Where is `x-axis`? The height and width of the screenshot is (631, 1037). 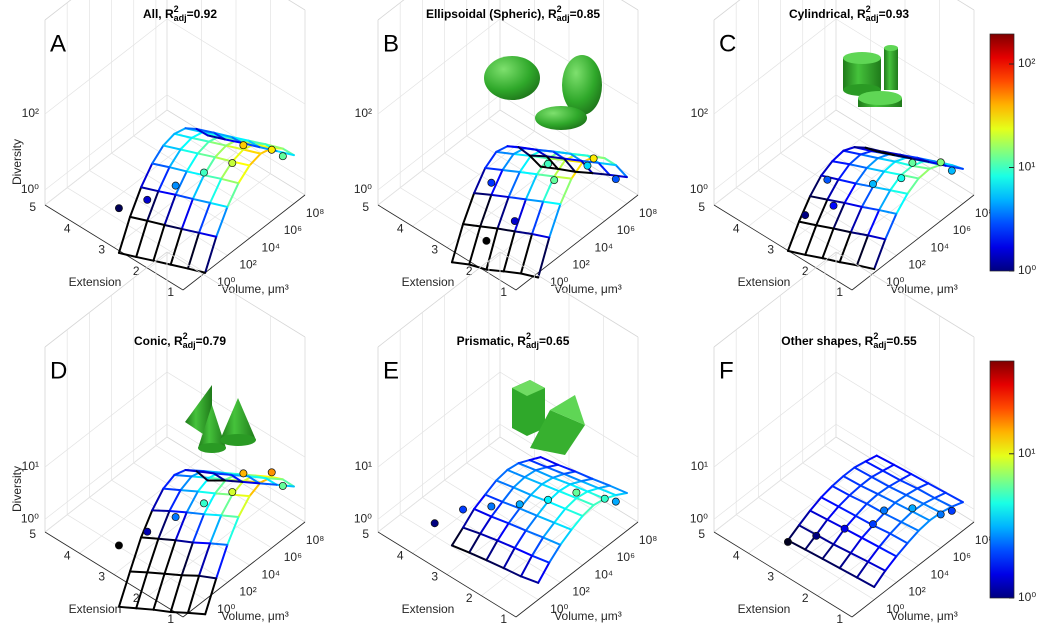 x-axis is located at coordinates (244, 569).